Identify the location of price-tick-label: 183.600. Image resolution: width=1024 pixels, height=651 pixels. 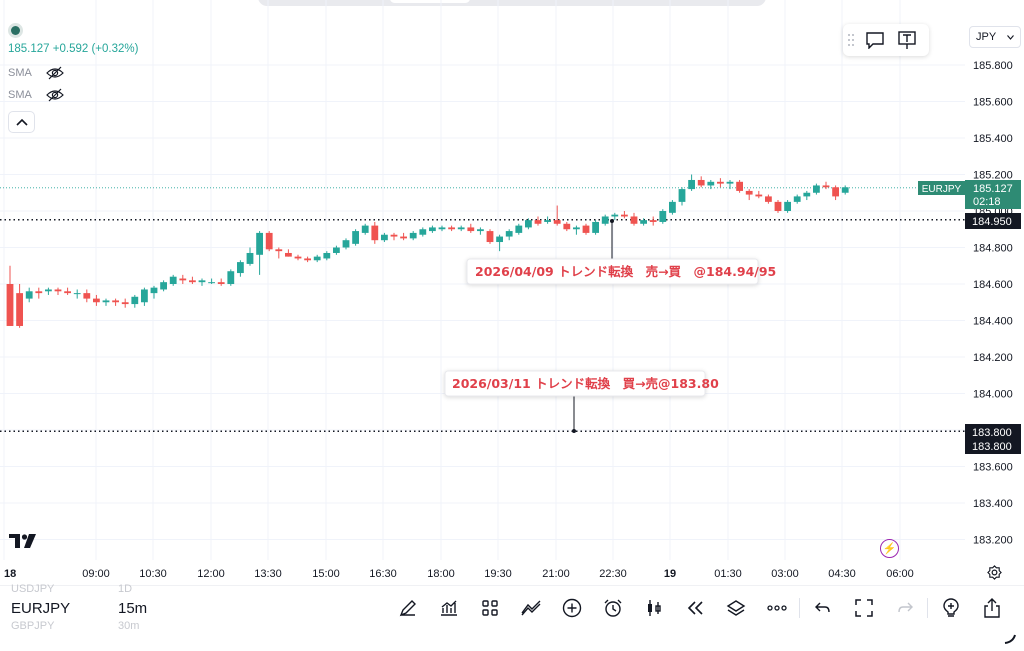
(993, 468).